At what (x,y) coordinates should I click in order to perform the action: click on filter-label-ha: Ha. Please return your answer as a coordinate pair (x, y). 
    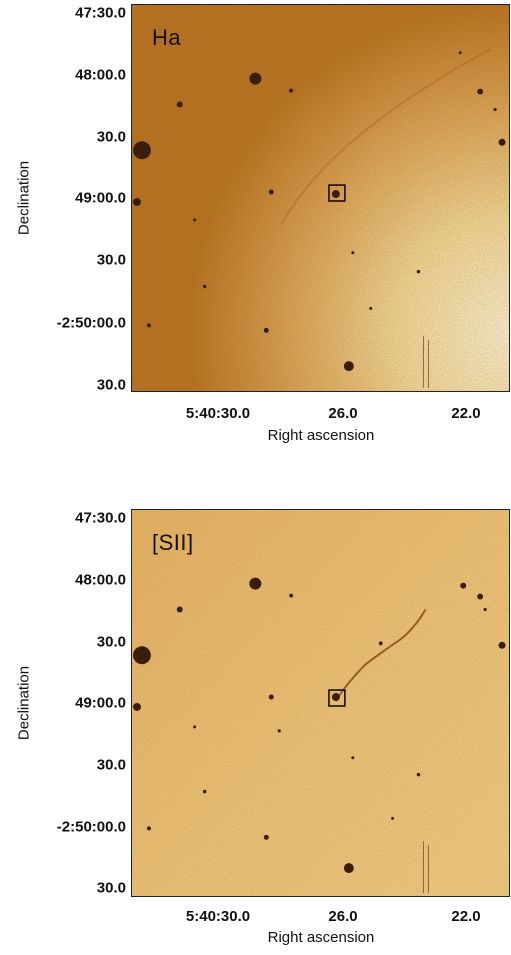
    Looking at the image, I should click on (167, 37).